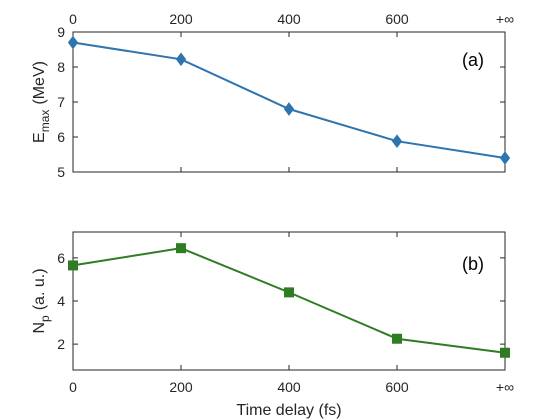  What do you see at coordinates (473, 60) in the screenshot?
I see `panel-label: (a)` at bounding box center [473, 60].